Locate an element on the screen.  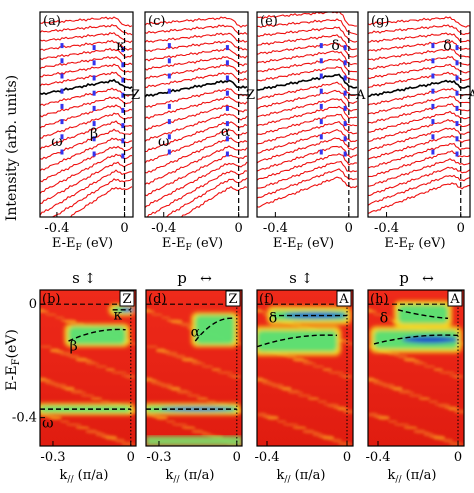
x-axis-label-main: k is located at coordinates (170, 475).